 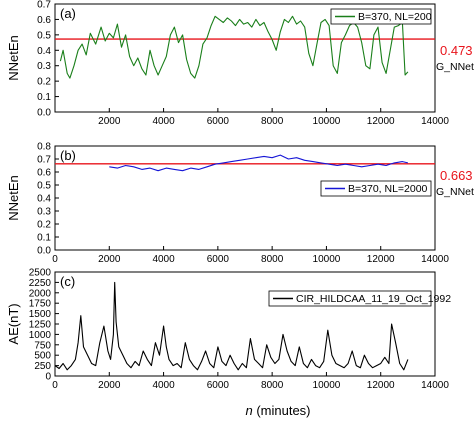 I want to click on panel-0-x-tick-label: 8000, so click(x=272, y=121).